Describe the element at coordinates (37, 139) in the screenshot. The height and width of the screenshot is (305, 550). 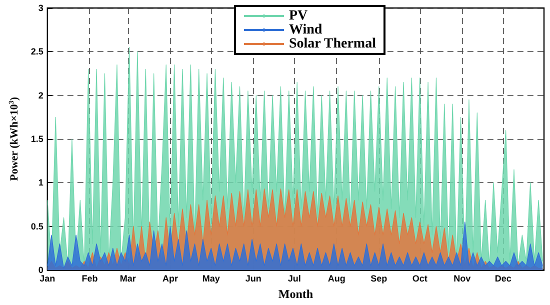
I see `y-tick-label: 1.5` at that location.